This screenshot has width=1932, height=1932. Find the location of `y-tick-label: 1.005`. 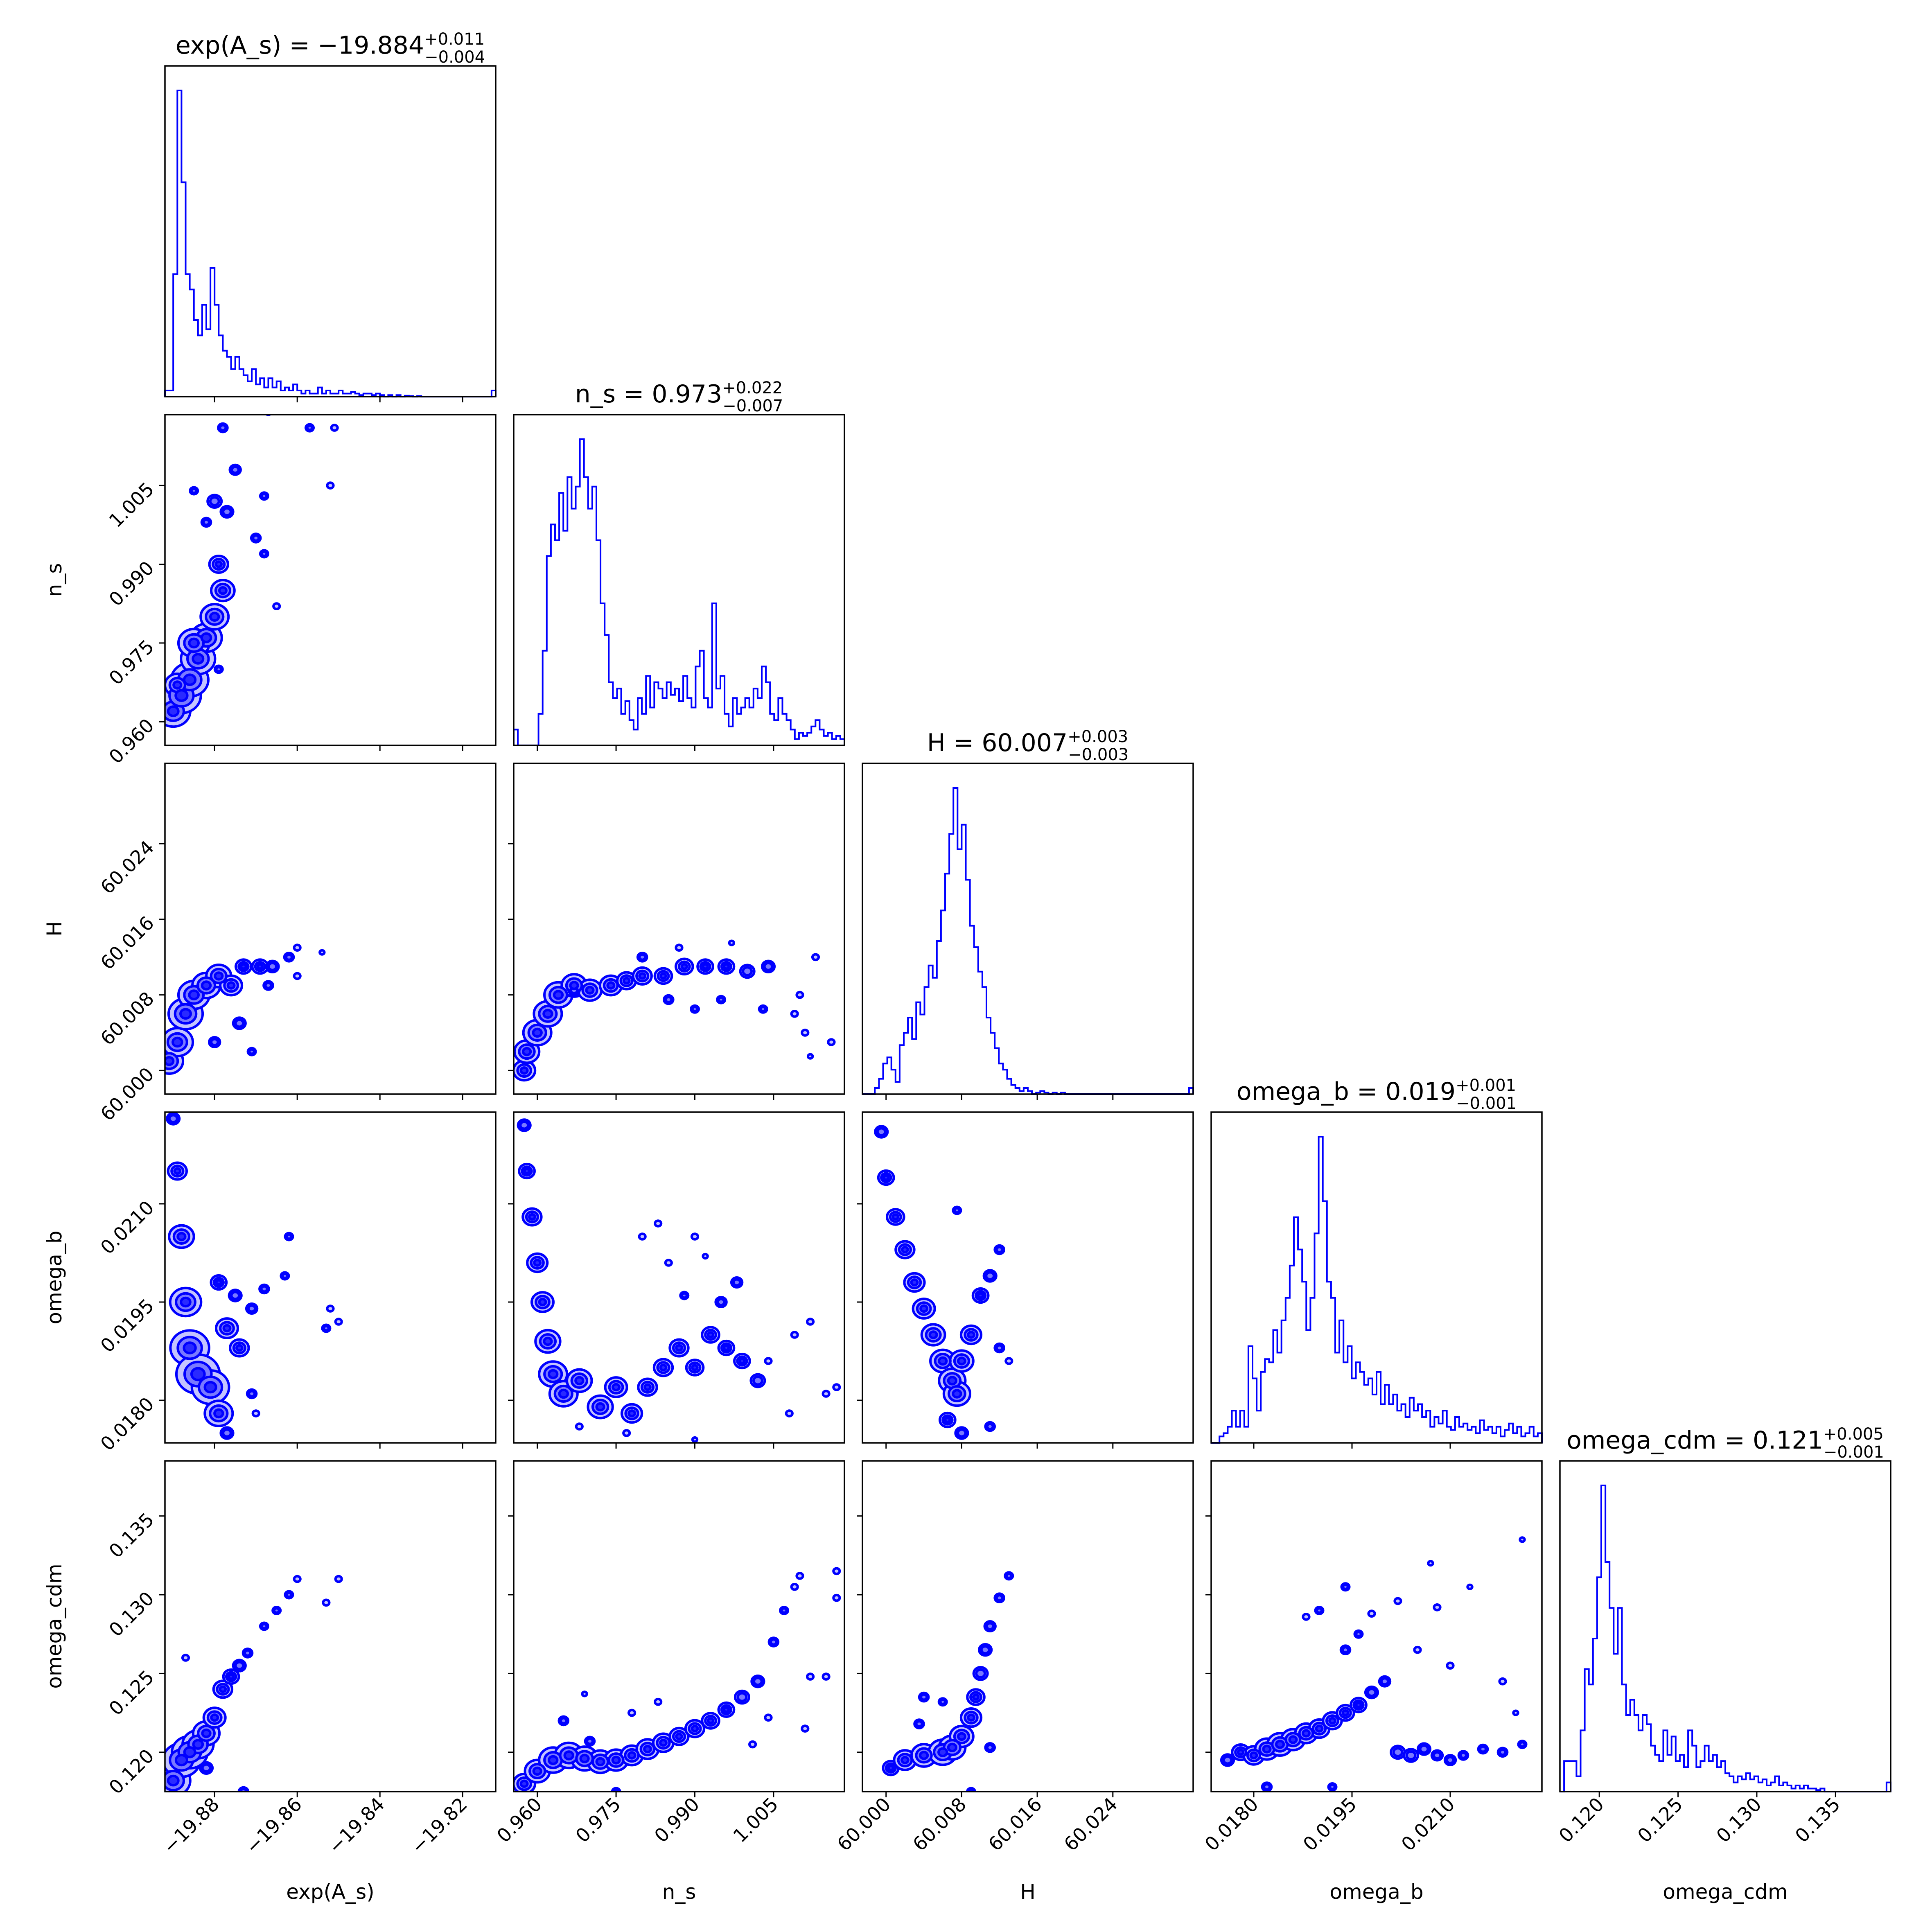

y-tick-label: 1.005 is located at coordinates (131, 505).